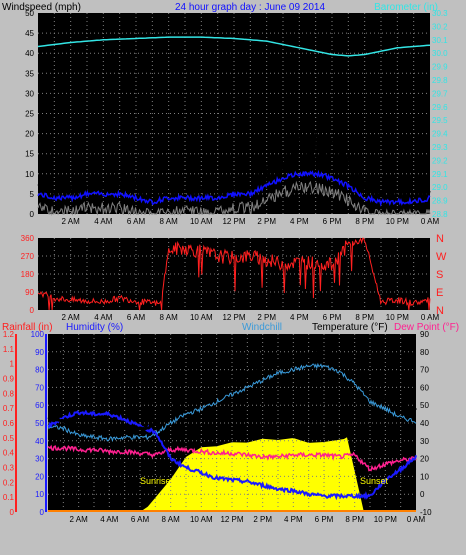  What do you see at coordinates (9, 349) in the screenshot?
I see `rainfall-y-tick: 1.1` at bounding box center [9, 349].